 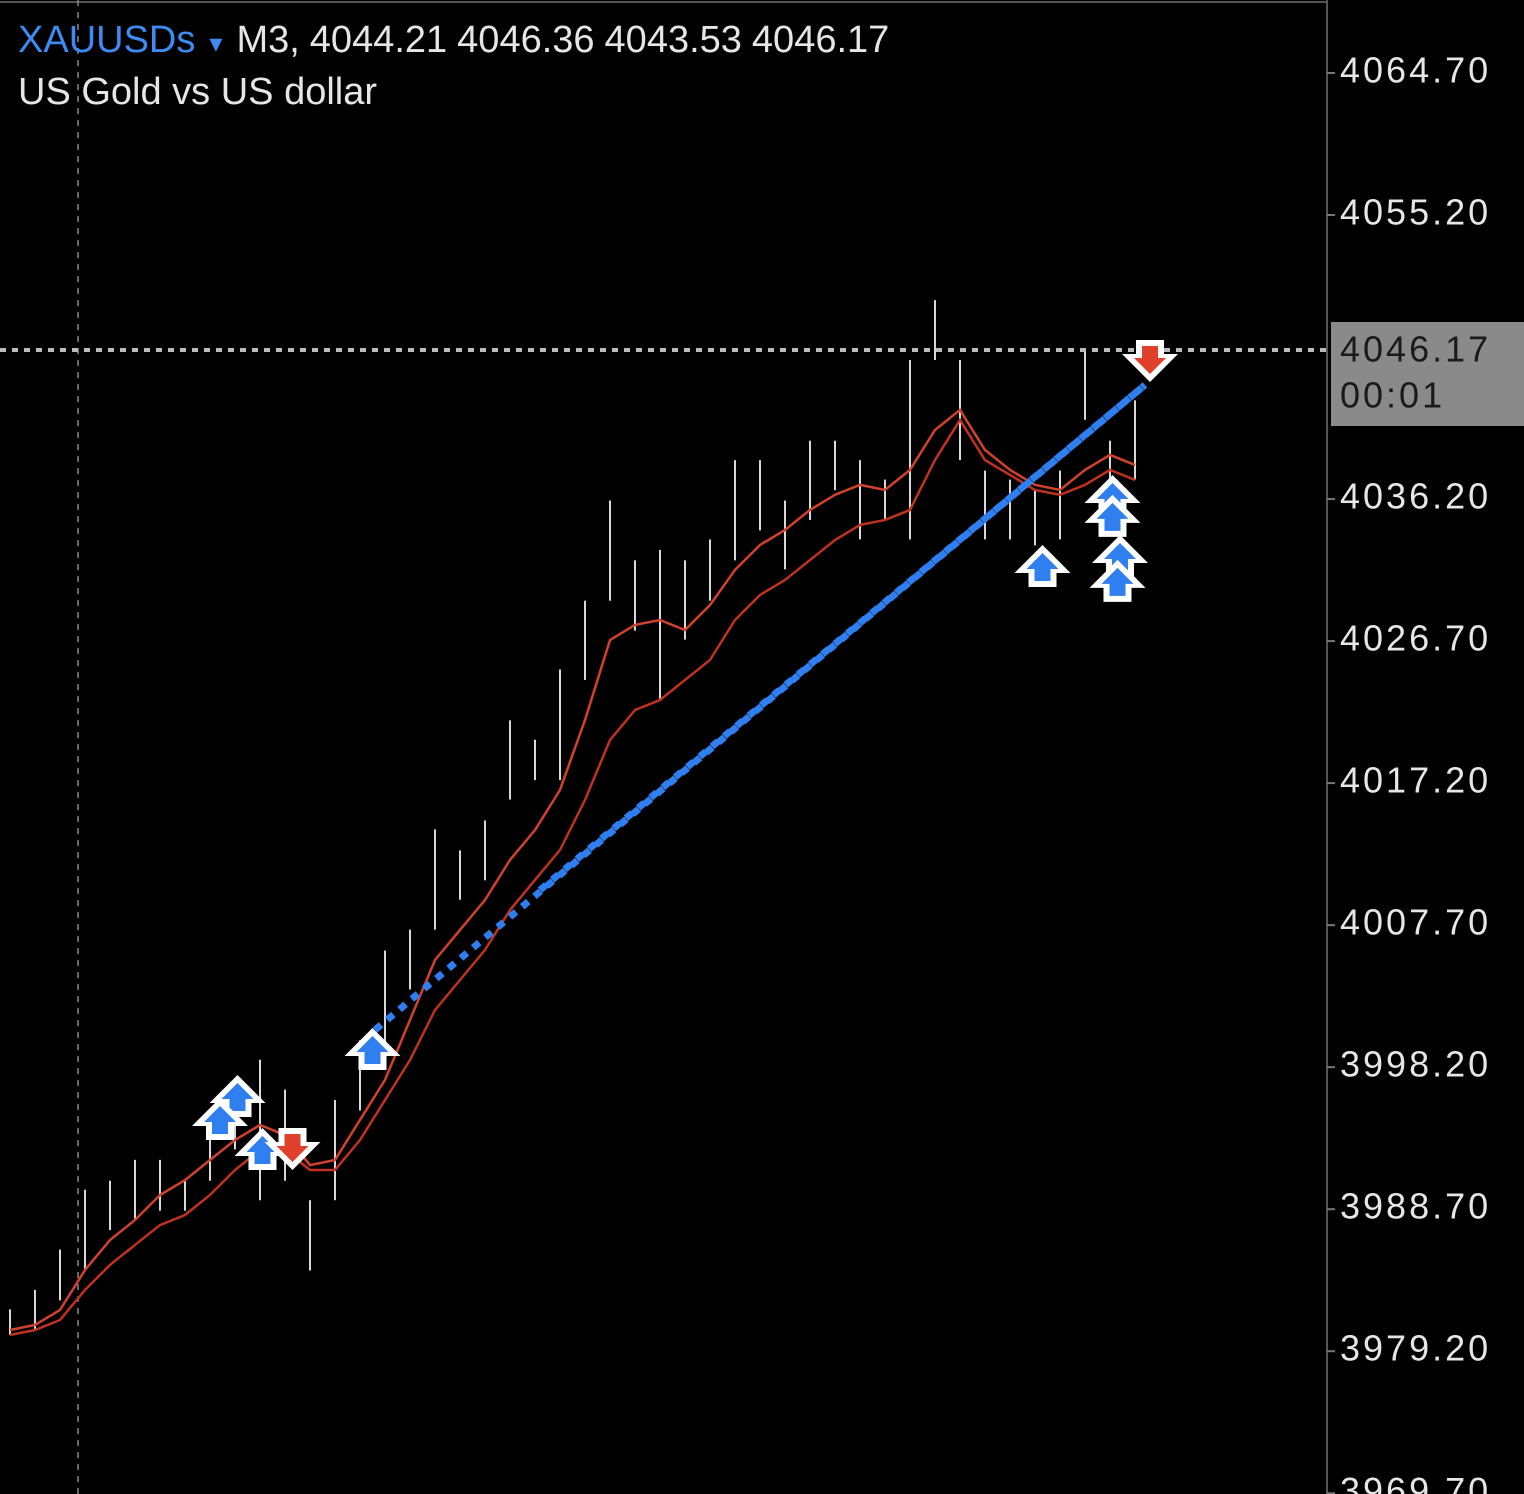 I want to click on y-tick-label: 3979.20, so click(x=1415, y=1348).